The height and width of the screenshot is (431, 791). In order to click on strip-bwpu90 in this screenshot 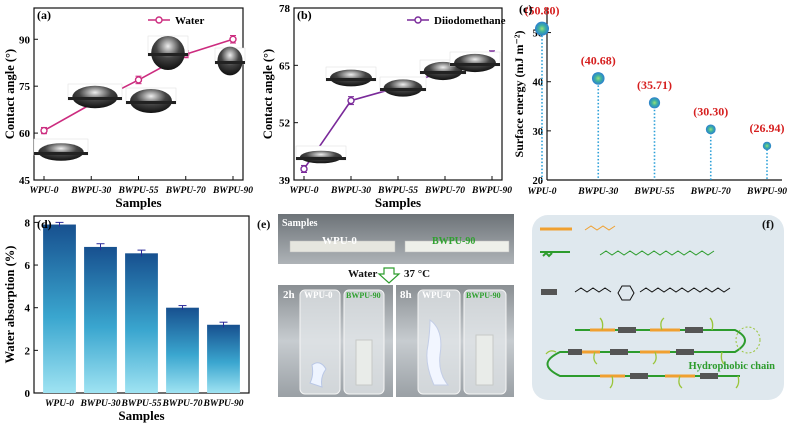, I will do `click(457, 246)`.